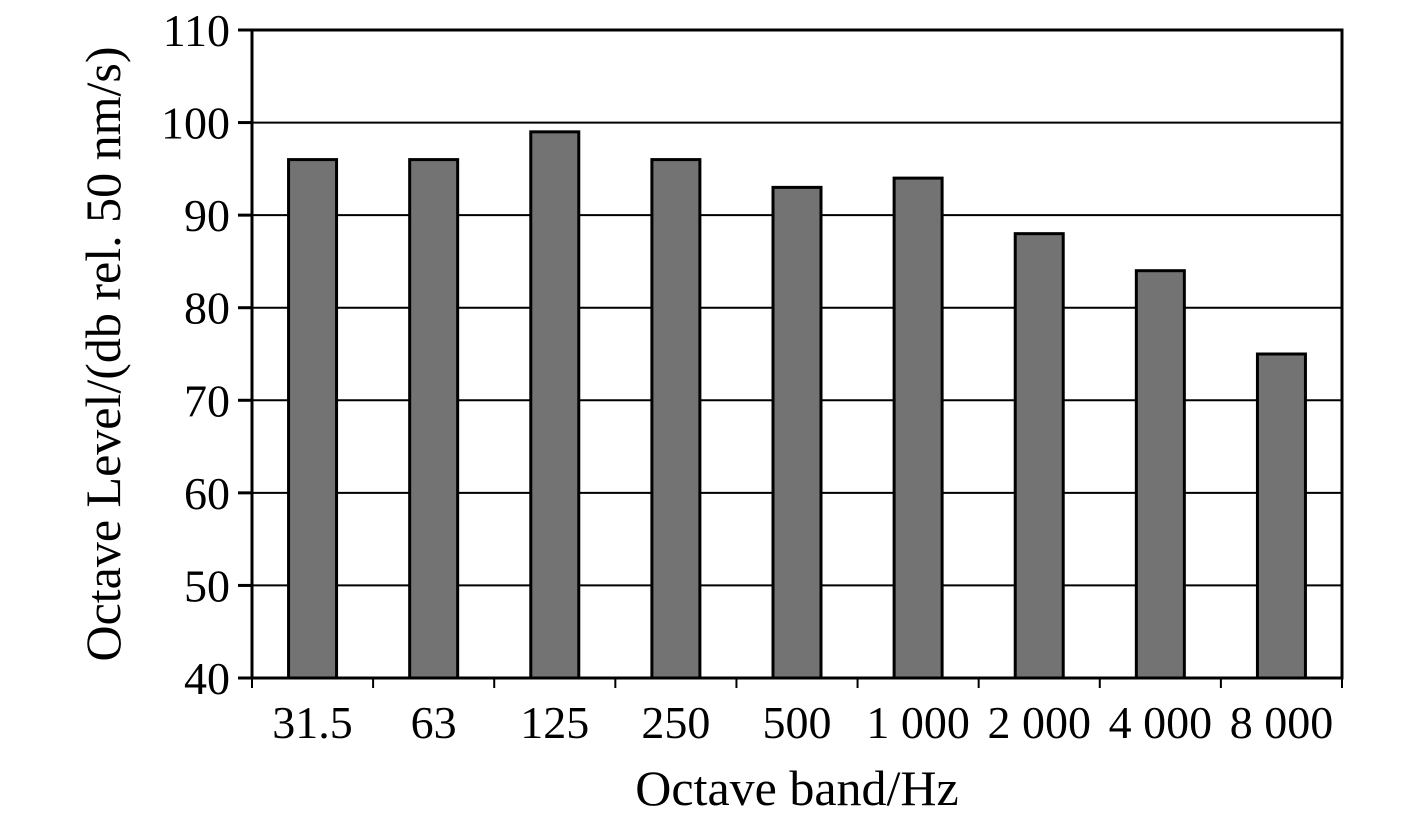 The image size is (1417, 822). Describe the element at coordinates (207, 400) in the screenshot. I see `y-tick-label: 70` at that location.